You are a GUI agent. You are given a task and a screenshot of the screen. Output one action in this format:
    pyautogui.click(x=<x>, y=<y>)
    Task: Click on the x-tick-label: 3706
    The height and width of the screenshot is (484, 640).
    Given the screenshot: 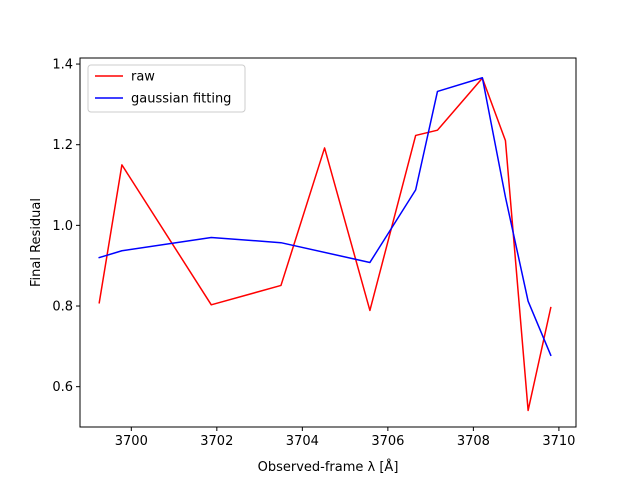 What is the action you would take?
    pyautogui.click(x=387, y=441)
    